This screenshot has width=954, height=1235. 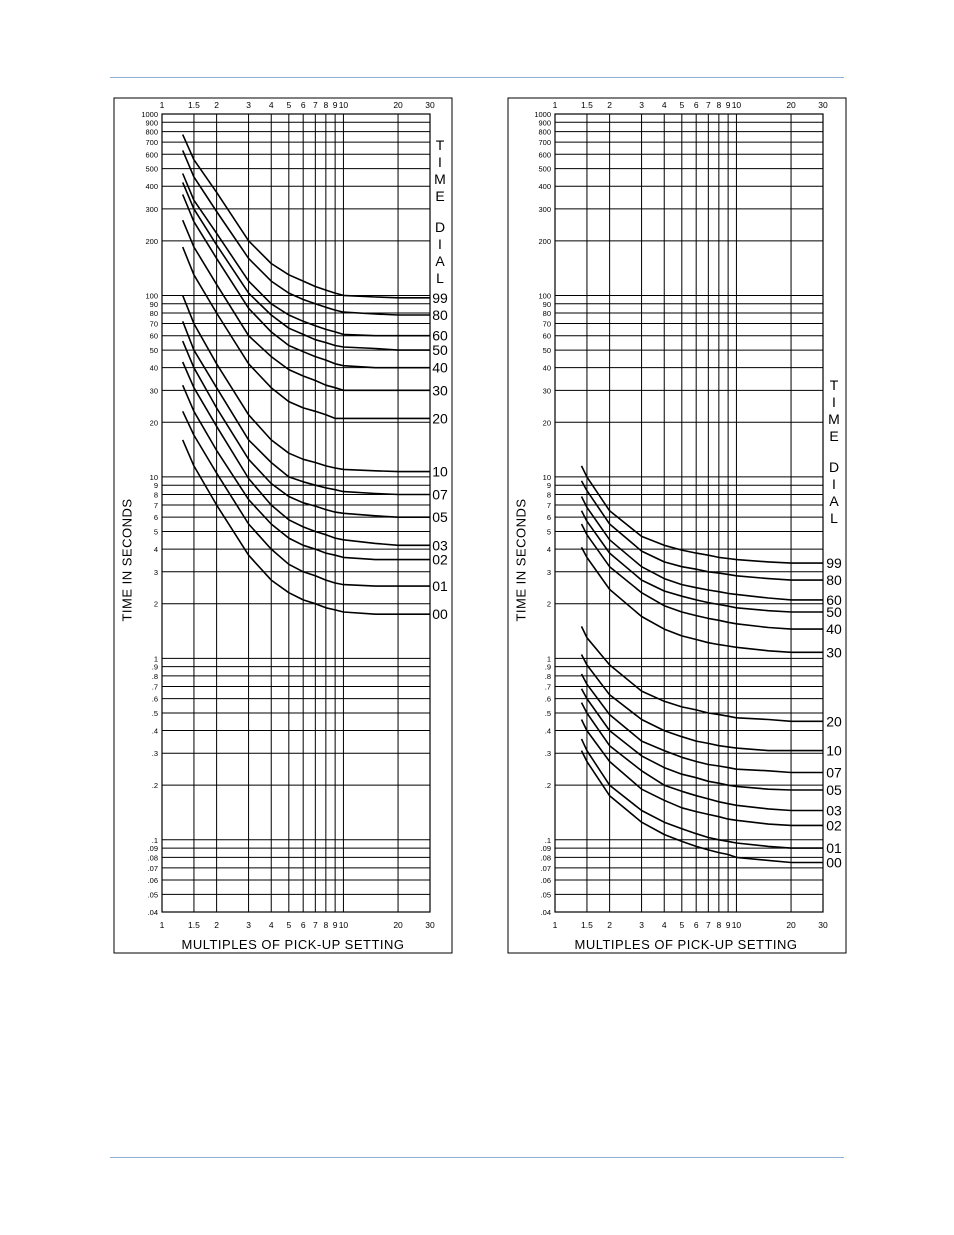 What do you see at coordinates (154, 477) in the screenshot?
I see `y-tick-label: 10` at bounding box center [154, 477].